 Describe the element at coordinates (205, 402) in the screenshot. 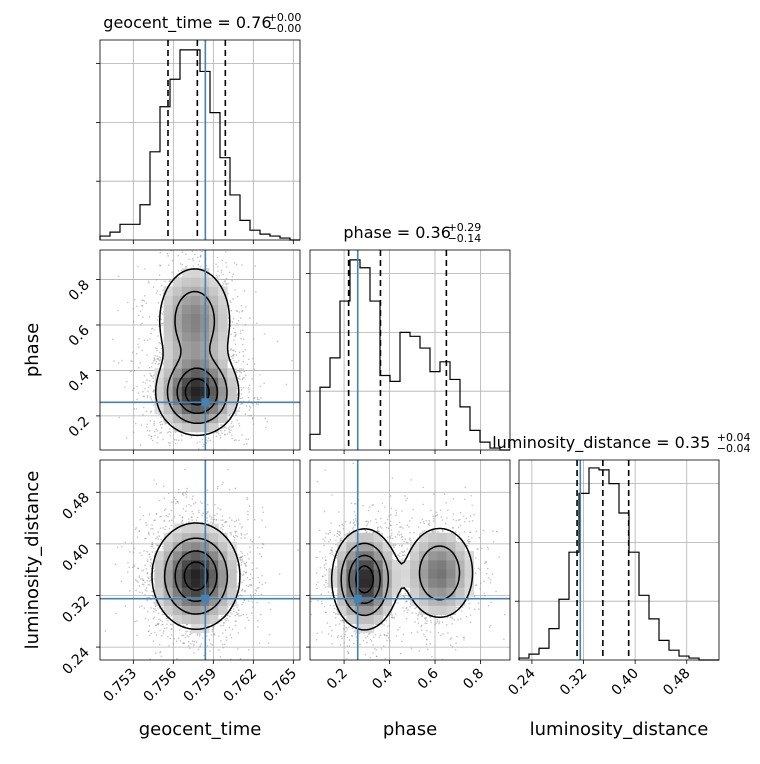

I see `truth-marker` at that location.